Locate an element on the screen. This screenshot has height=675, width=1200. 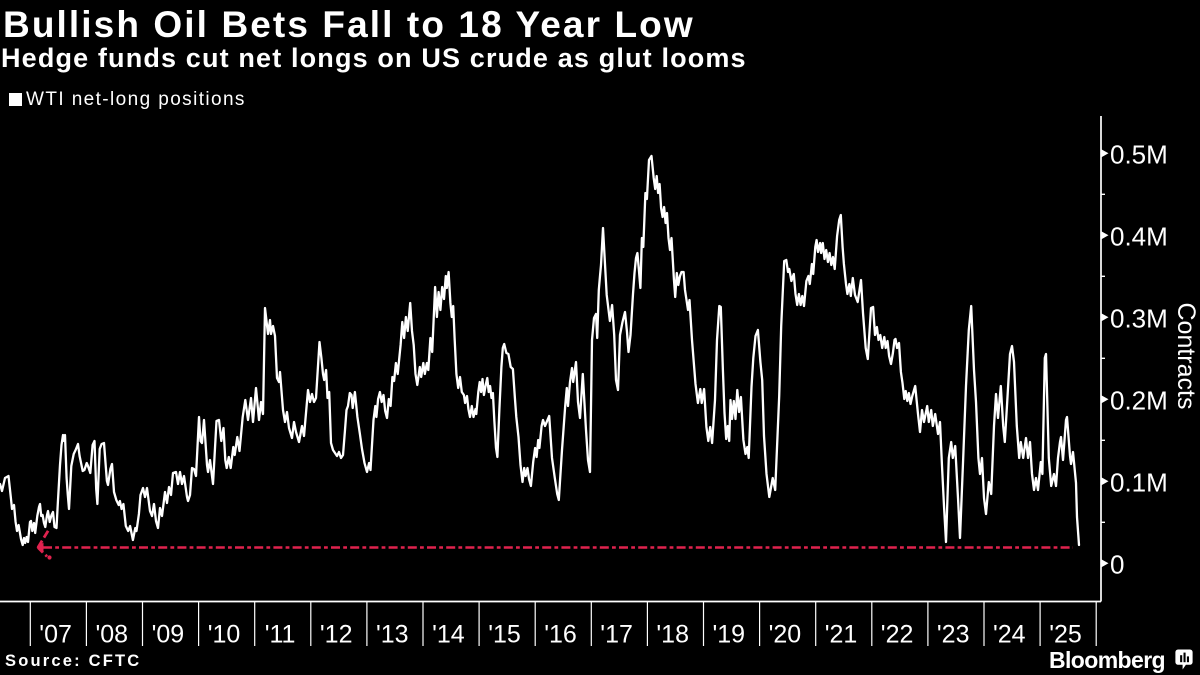
svg-text: '12 is located at coordinates (336, 635).